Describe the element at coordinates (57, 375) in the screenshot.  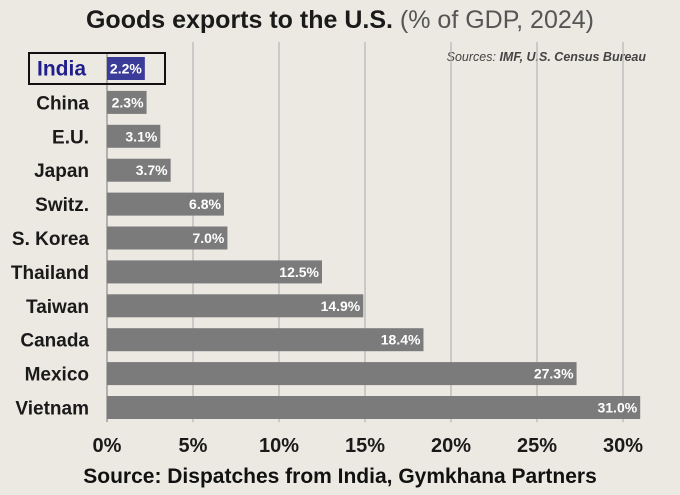
I see `category-label: Mexico` at that location.